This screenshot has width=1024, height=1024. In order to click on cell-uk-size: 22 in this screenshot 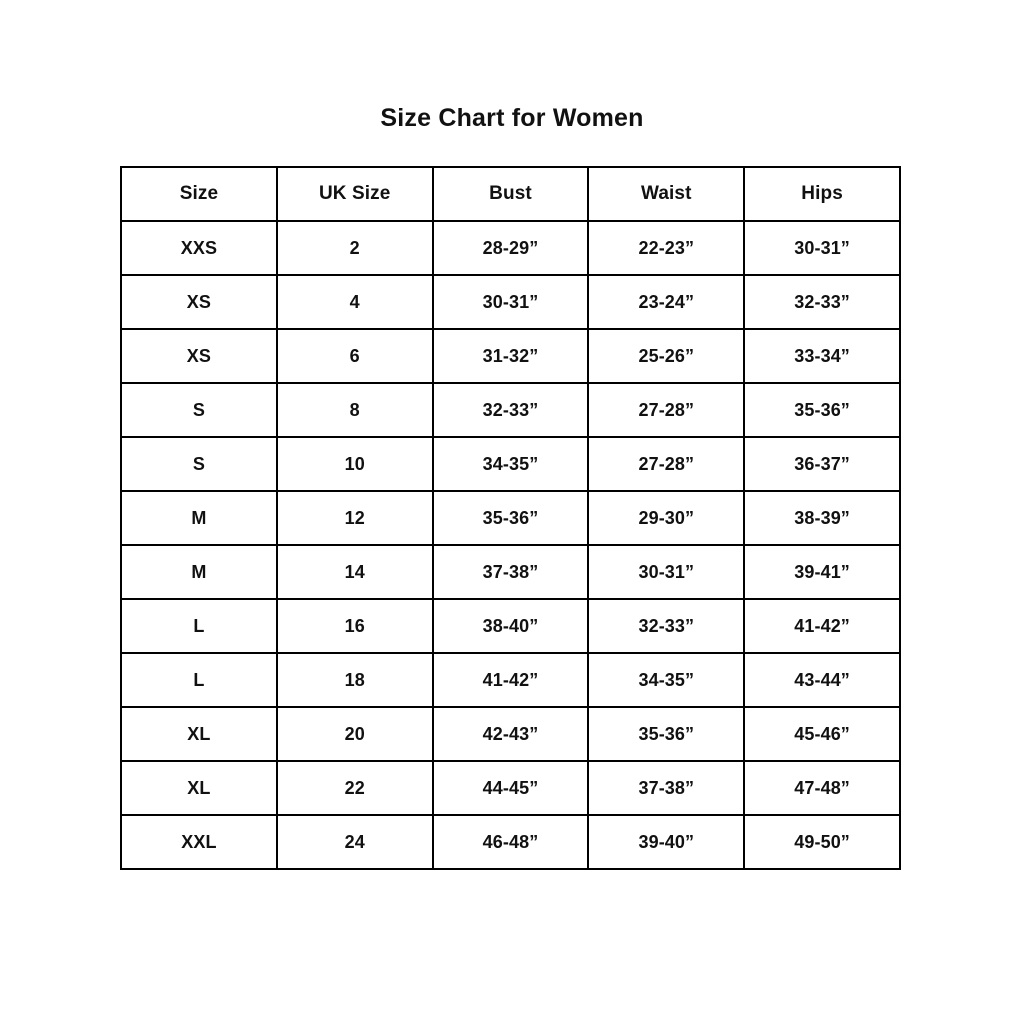, I will do `click(354, 788)`.